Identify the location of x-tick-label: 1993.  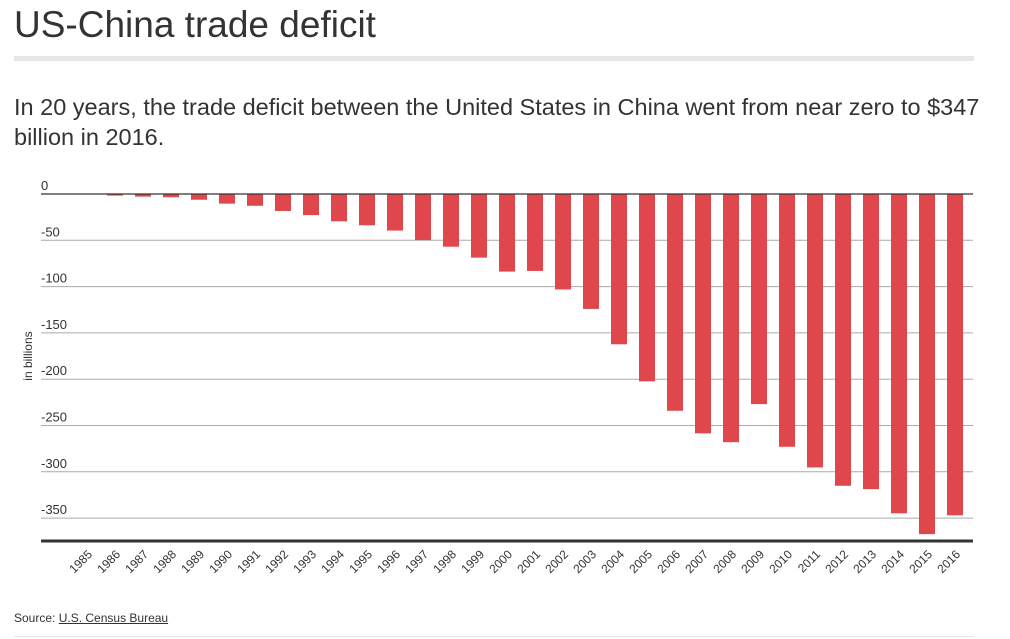
(304, 561).